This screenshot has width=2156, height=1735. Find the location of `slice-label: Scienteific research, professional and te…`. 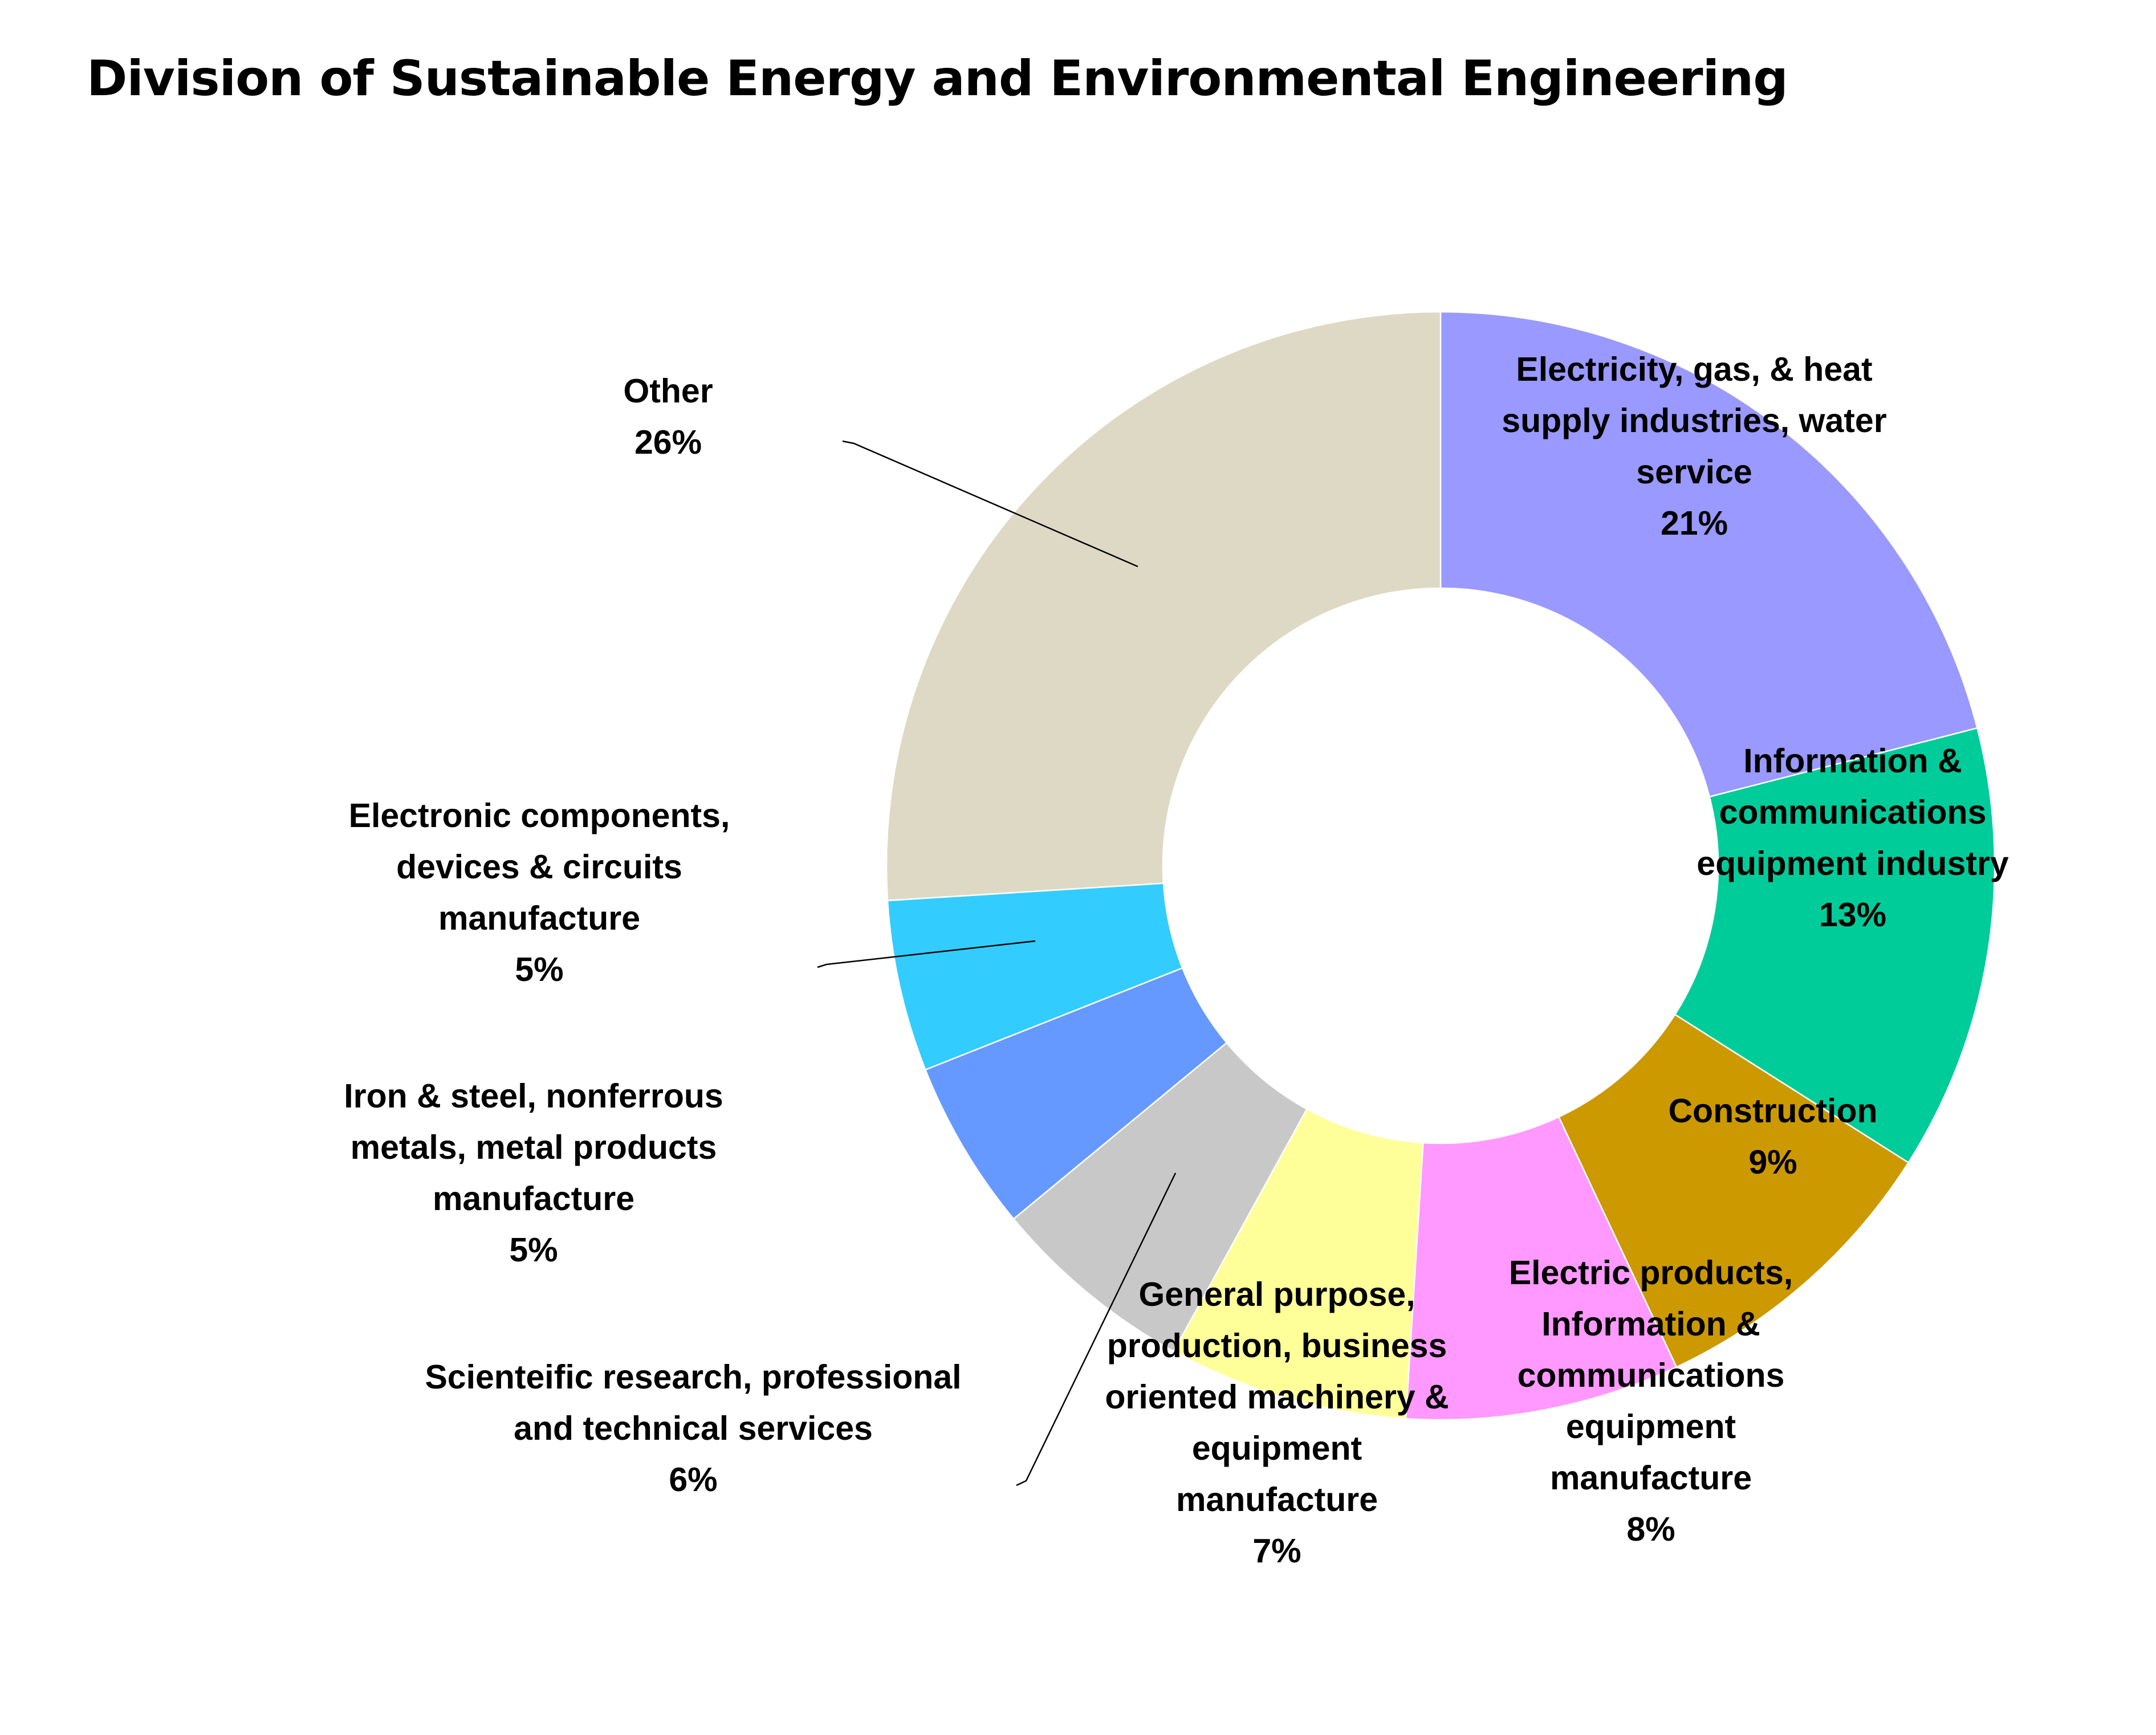

slice-label: Scienteific research, professional and te… is located at coordinates (693, 1428).